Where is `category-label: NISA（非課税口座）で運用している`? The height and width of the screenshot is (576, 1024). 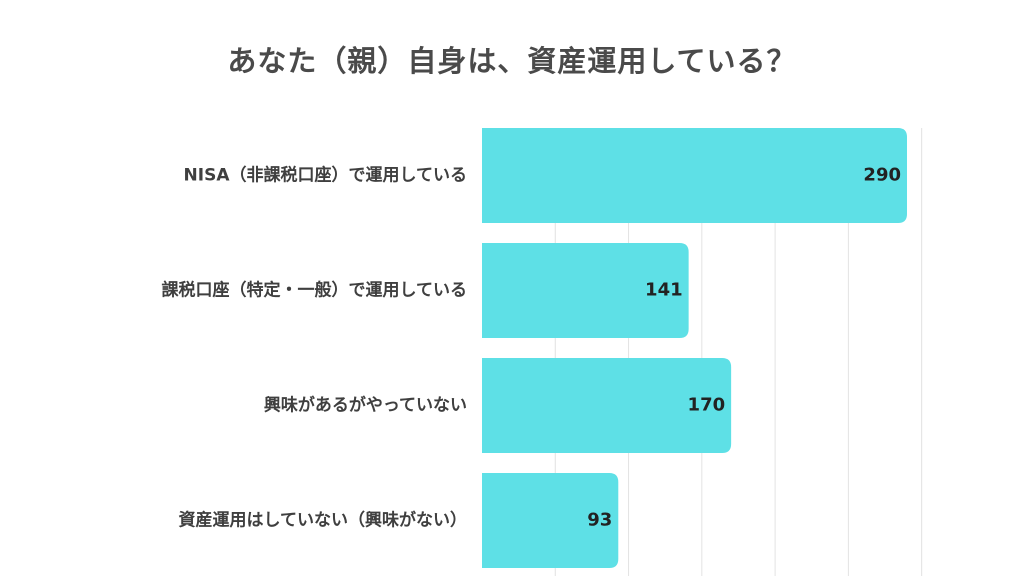
category-label: NISA（非課税口座）で運用している is located at coordinates (325, 175).